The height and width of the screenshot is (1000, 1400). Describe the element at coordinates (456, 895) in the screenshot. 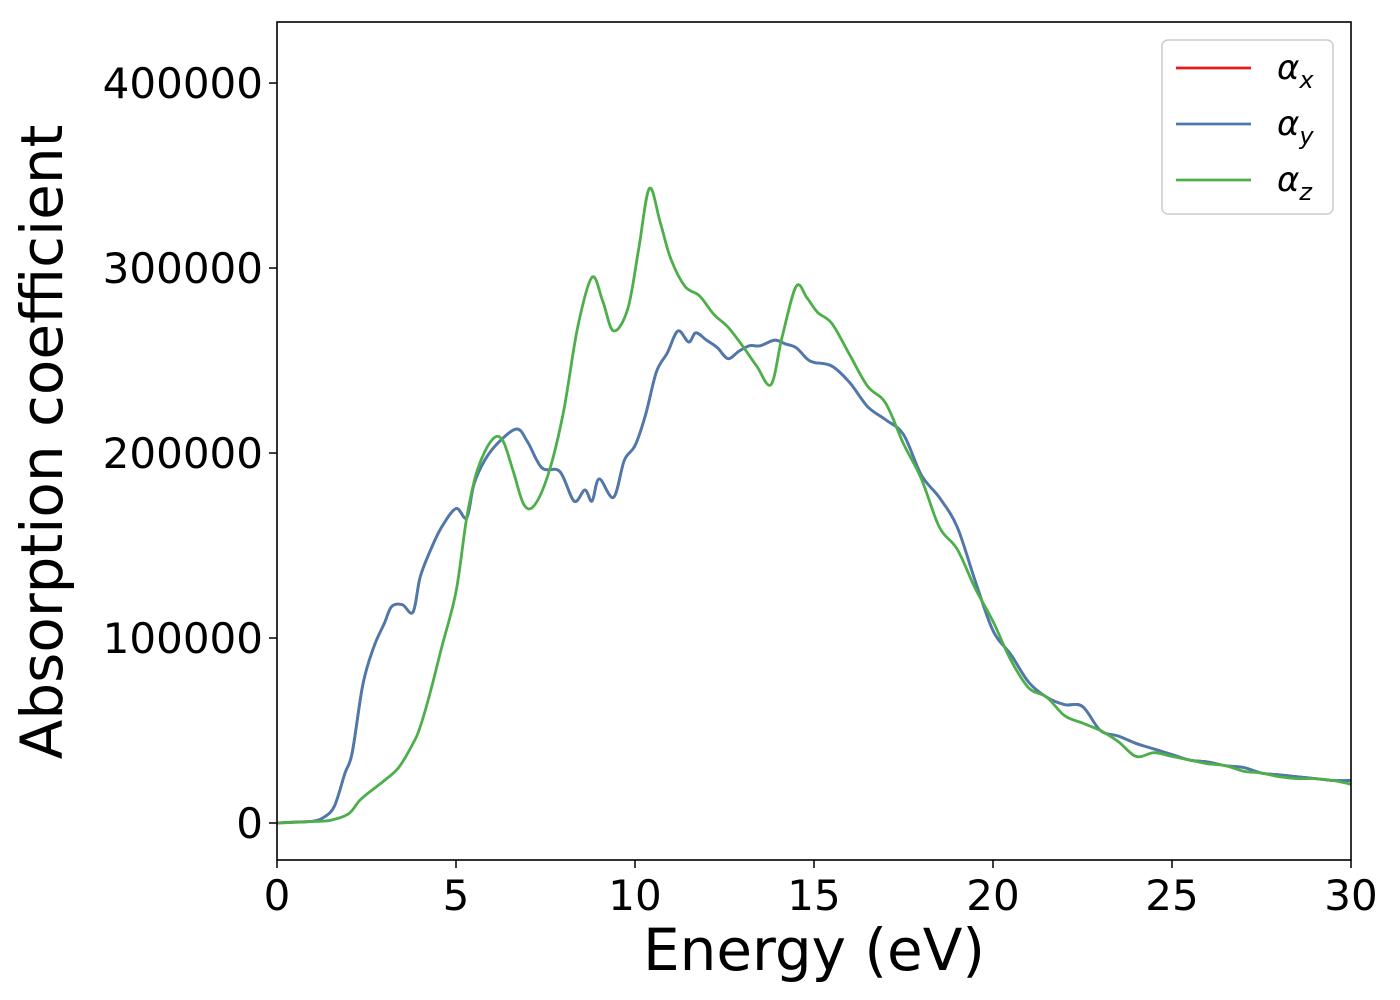

I see `x-tick-label: 5` at that location.